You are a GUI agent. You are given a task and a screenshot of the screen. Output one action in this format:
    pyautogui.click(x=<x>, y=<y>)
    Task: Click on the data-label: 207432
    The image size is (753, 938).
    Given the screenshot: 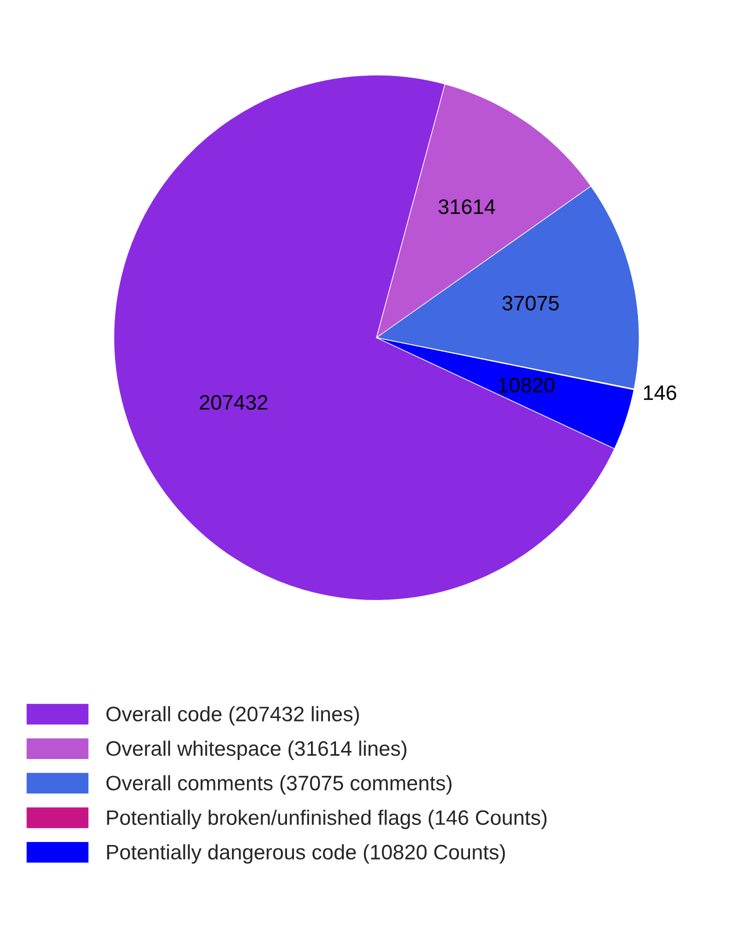 What is the action you would take?
    pyautogui.click(x=234, y=402)
    